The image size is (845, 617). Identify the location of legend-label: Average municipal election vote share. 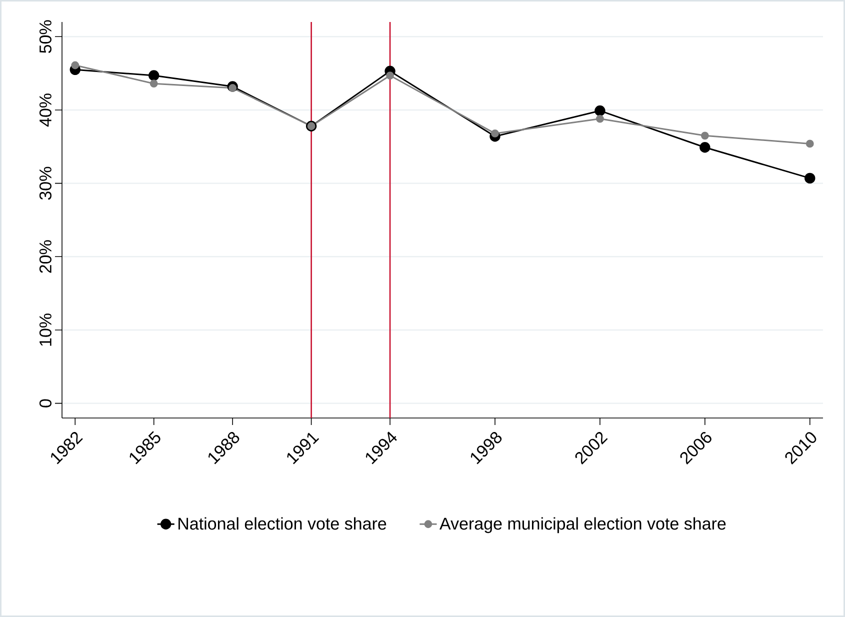
(583, 525).